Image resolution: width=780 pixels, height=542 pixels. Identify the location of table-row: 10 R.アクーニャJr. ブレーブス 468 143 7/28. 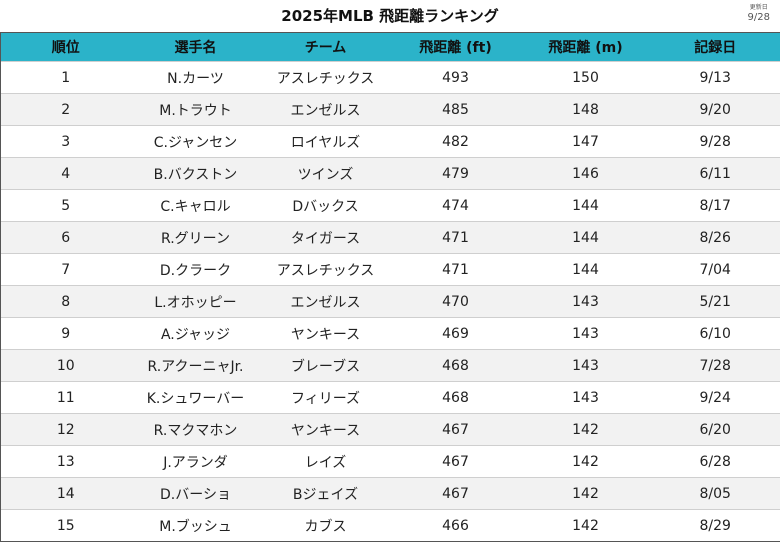
(390, 365).